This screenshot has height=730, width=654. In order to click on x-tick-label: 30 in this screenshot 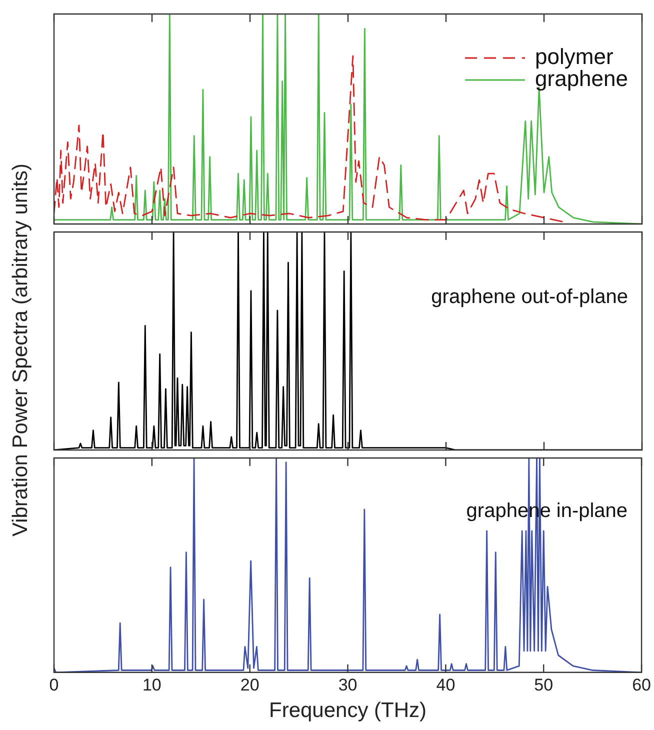, I will do `click(348, 684)`.